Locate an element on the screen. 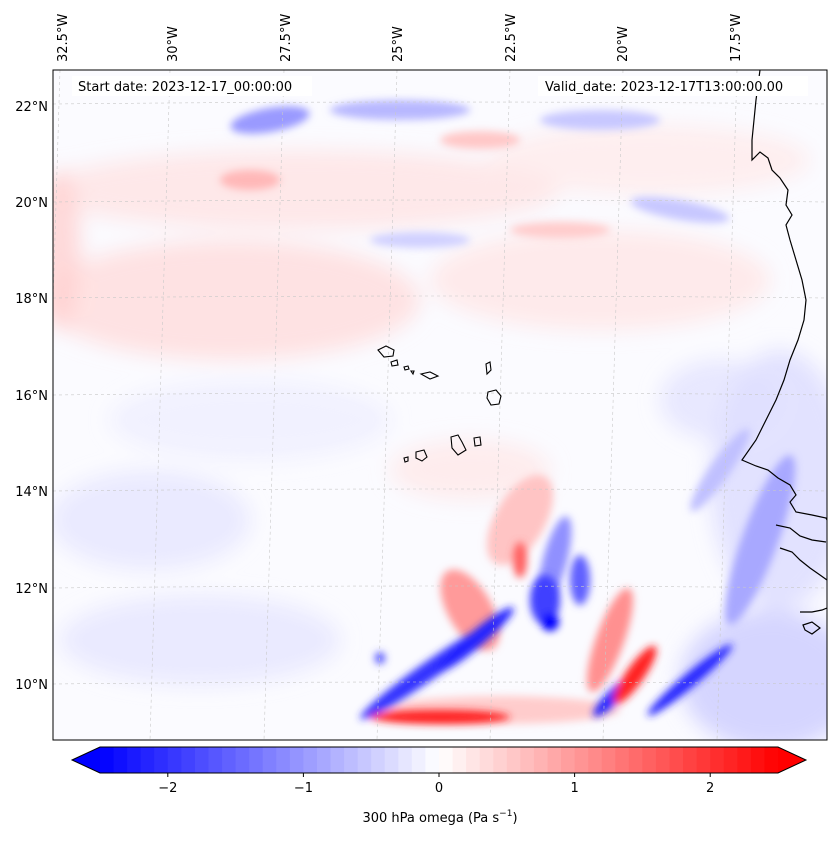 This screenshot has width=837, height=843. lat-label: 18°N is located at coordinates (31, 299).